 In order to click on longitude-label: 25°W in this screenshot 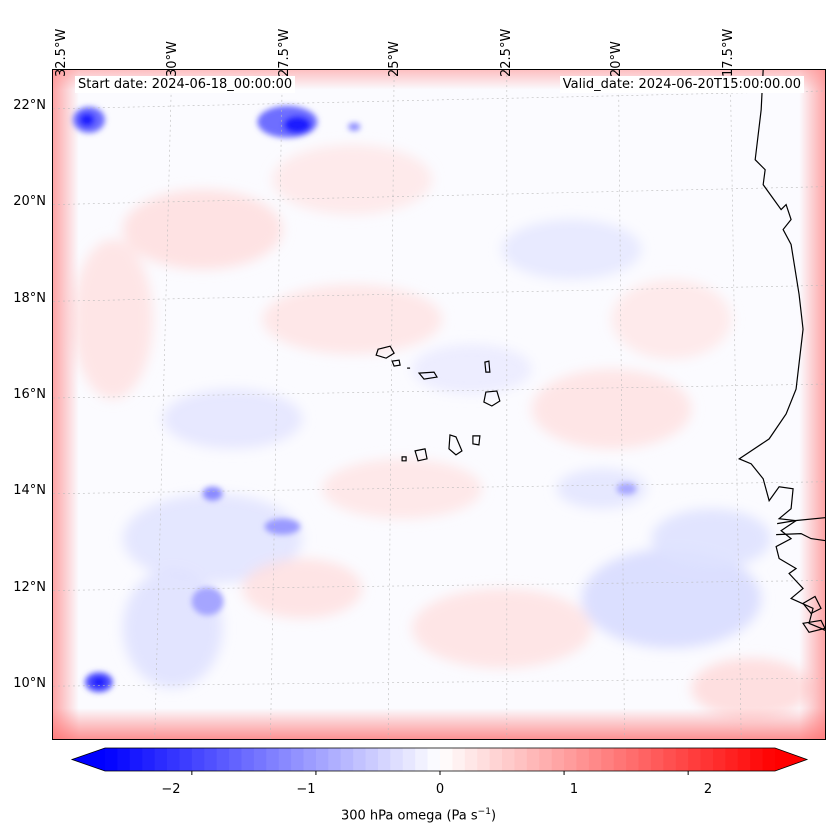, I will do `click(394, 59)`.